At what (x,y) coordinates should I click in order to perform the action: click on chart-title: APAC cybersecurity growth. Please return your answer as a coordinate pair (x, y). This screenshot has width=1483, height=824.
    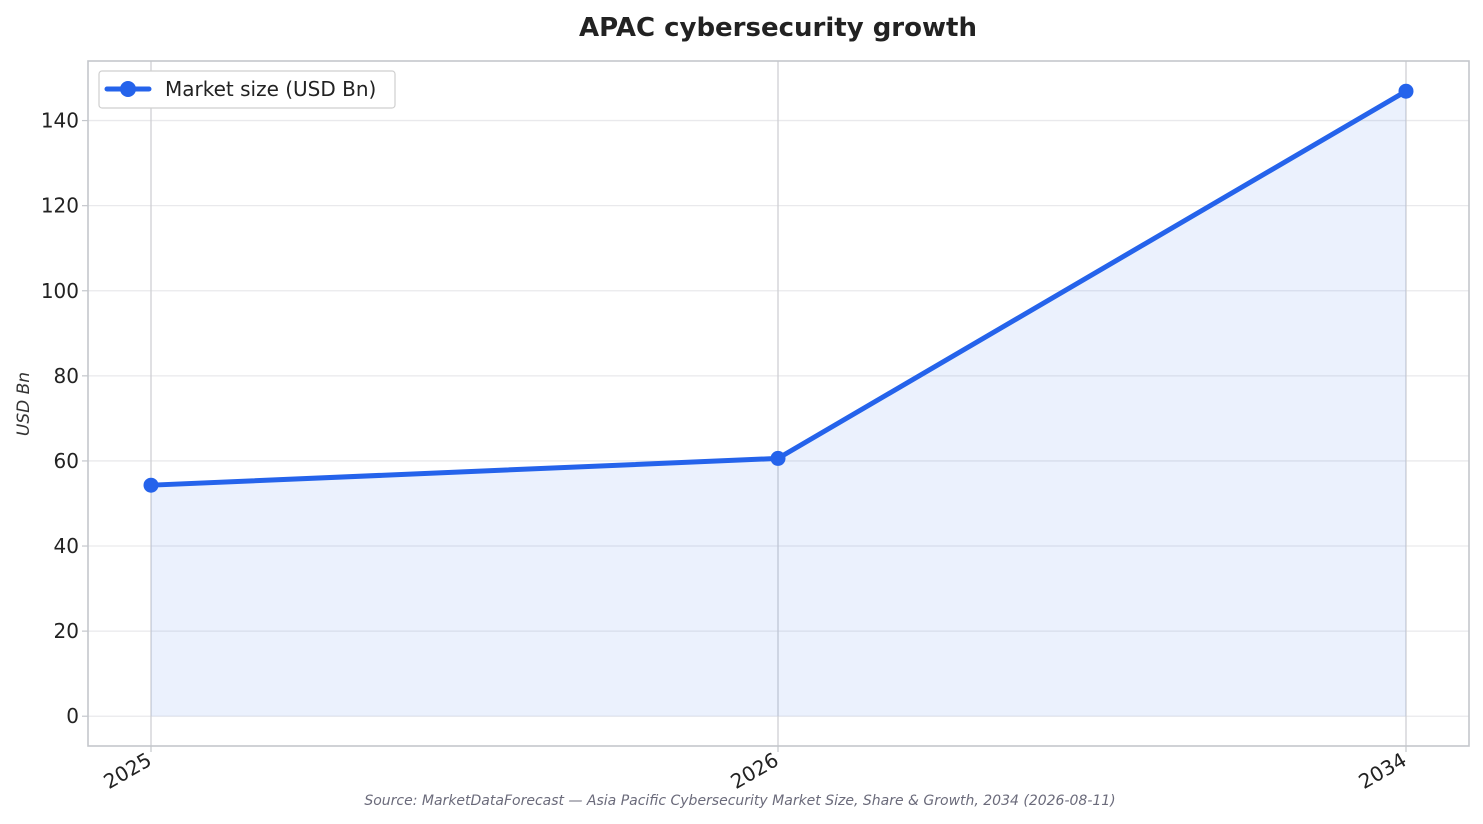
    Looking at the image, I should click on (778, 28).